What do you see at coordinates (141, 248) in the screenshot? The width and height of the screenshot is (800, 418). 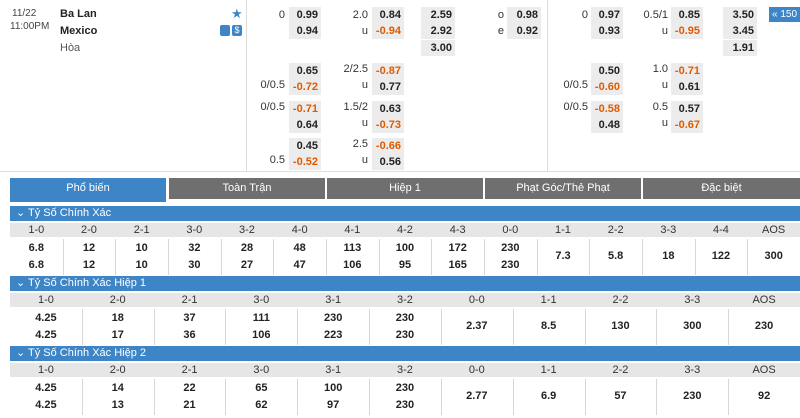 I see `score-odds-home: 10` at bounding box center [141, 248].